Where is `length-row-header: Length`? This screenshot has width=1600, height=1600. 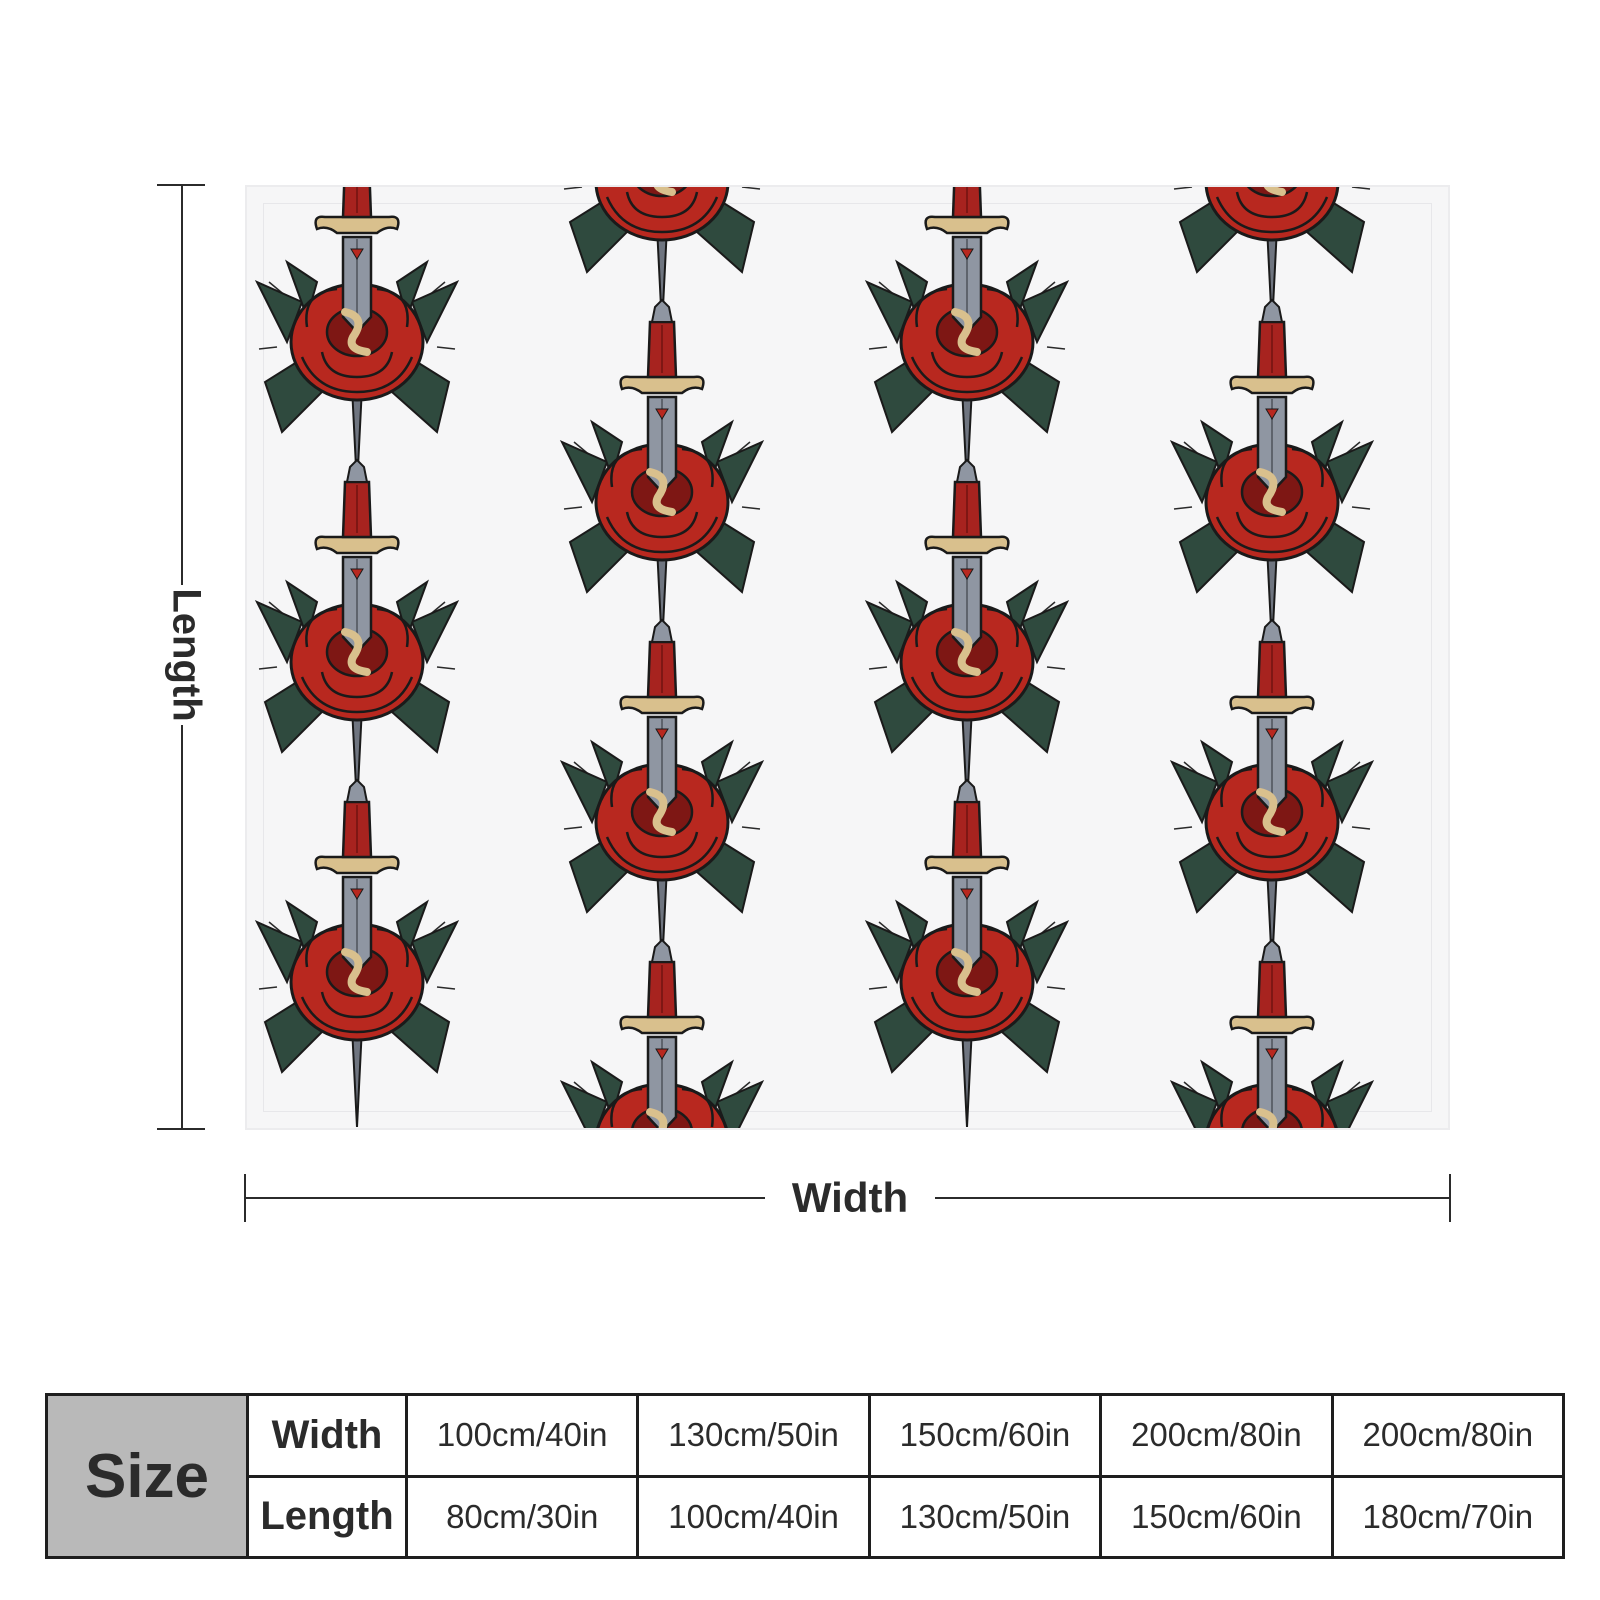 length-row-header: Length is located at coordinates (327, 1516).